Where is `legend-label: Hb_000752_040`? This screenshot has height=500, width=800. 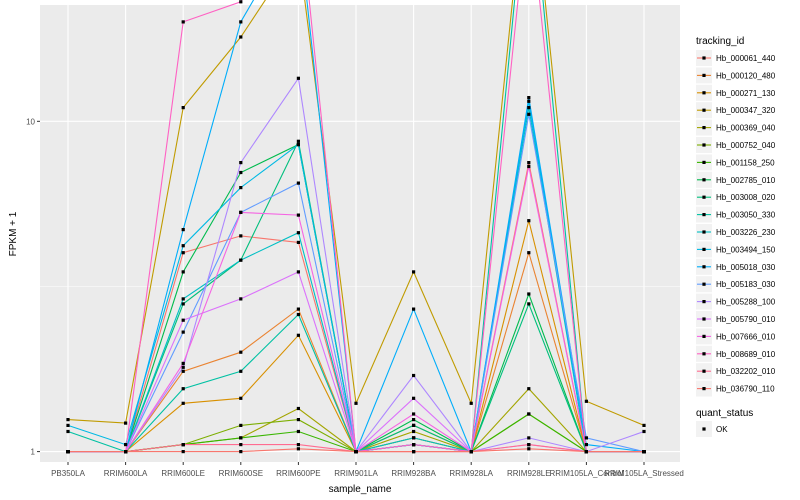
legend-label: Hb_000752_040 is located at coordinates (746, 145).